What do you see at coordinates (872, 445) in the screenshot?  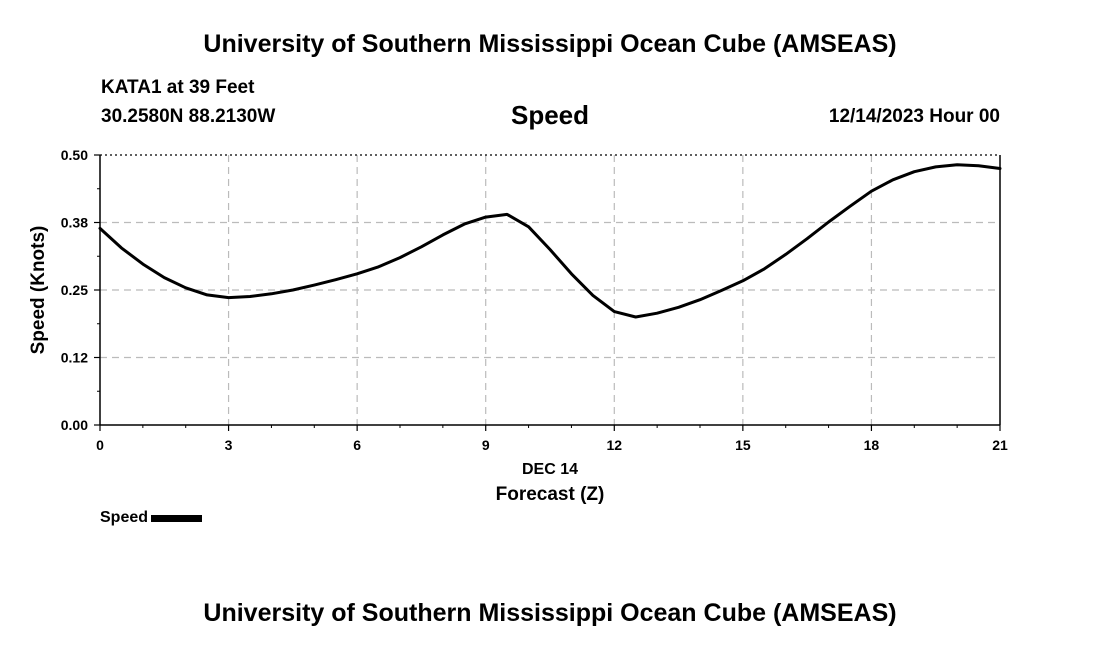 I see `x-tick-label: 18` at bounding box center [872, 445].